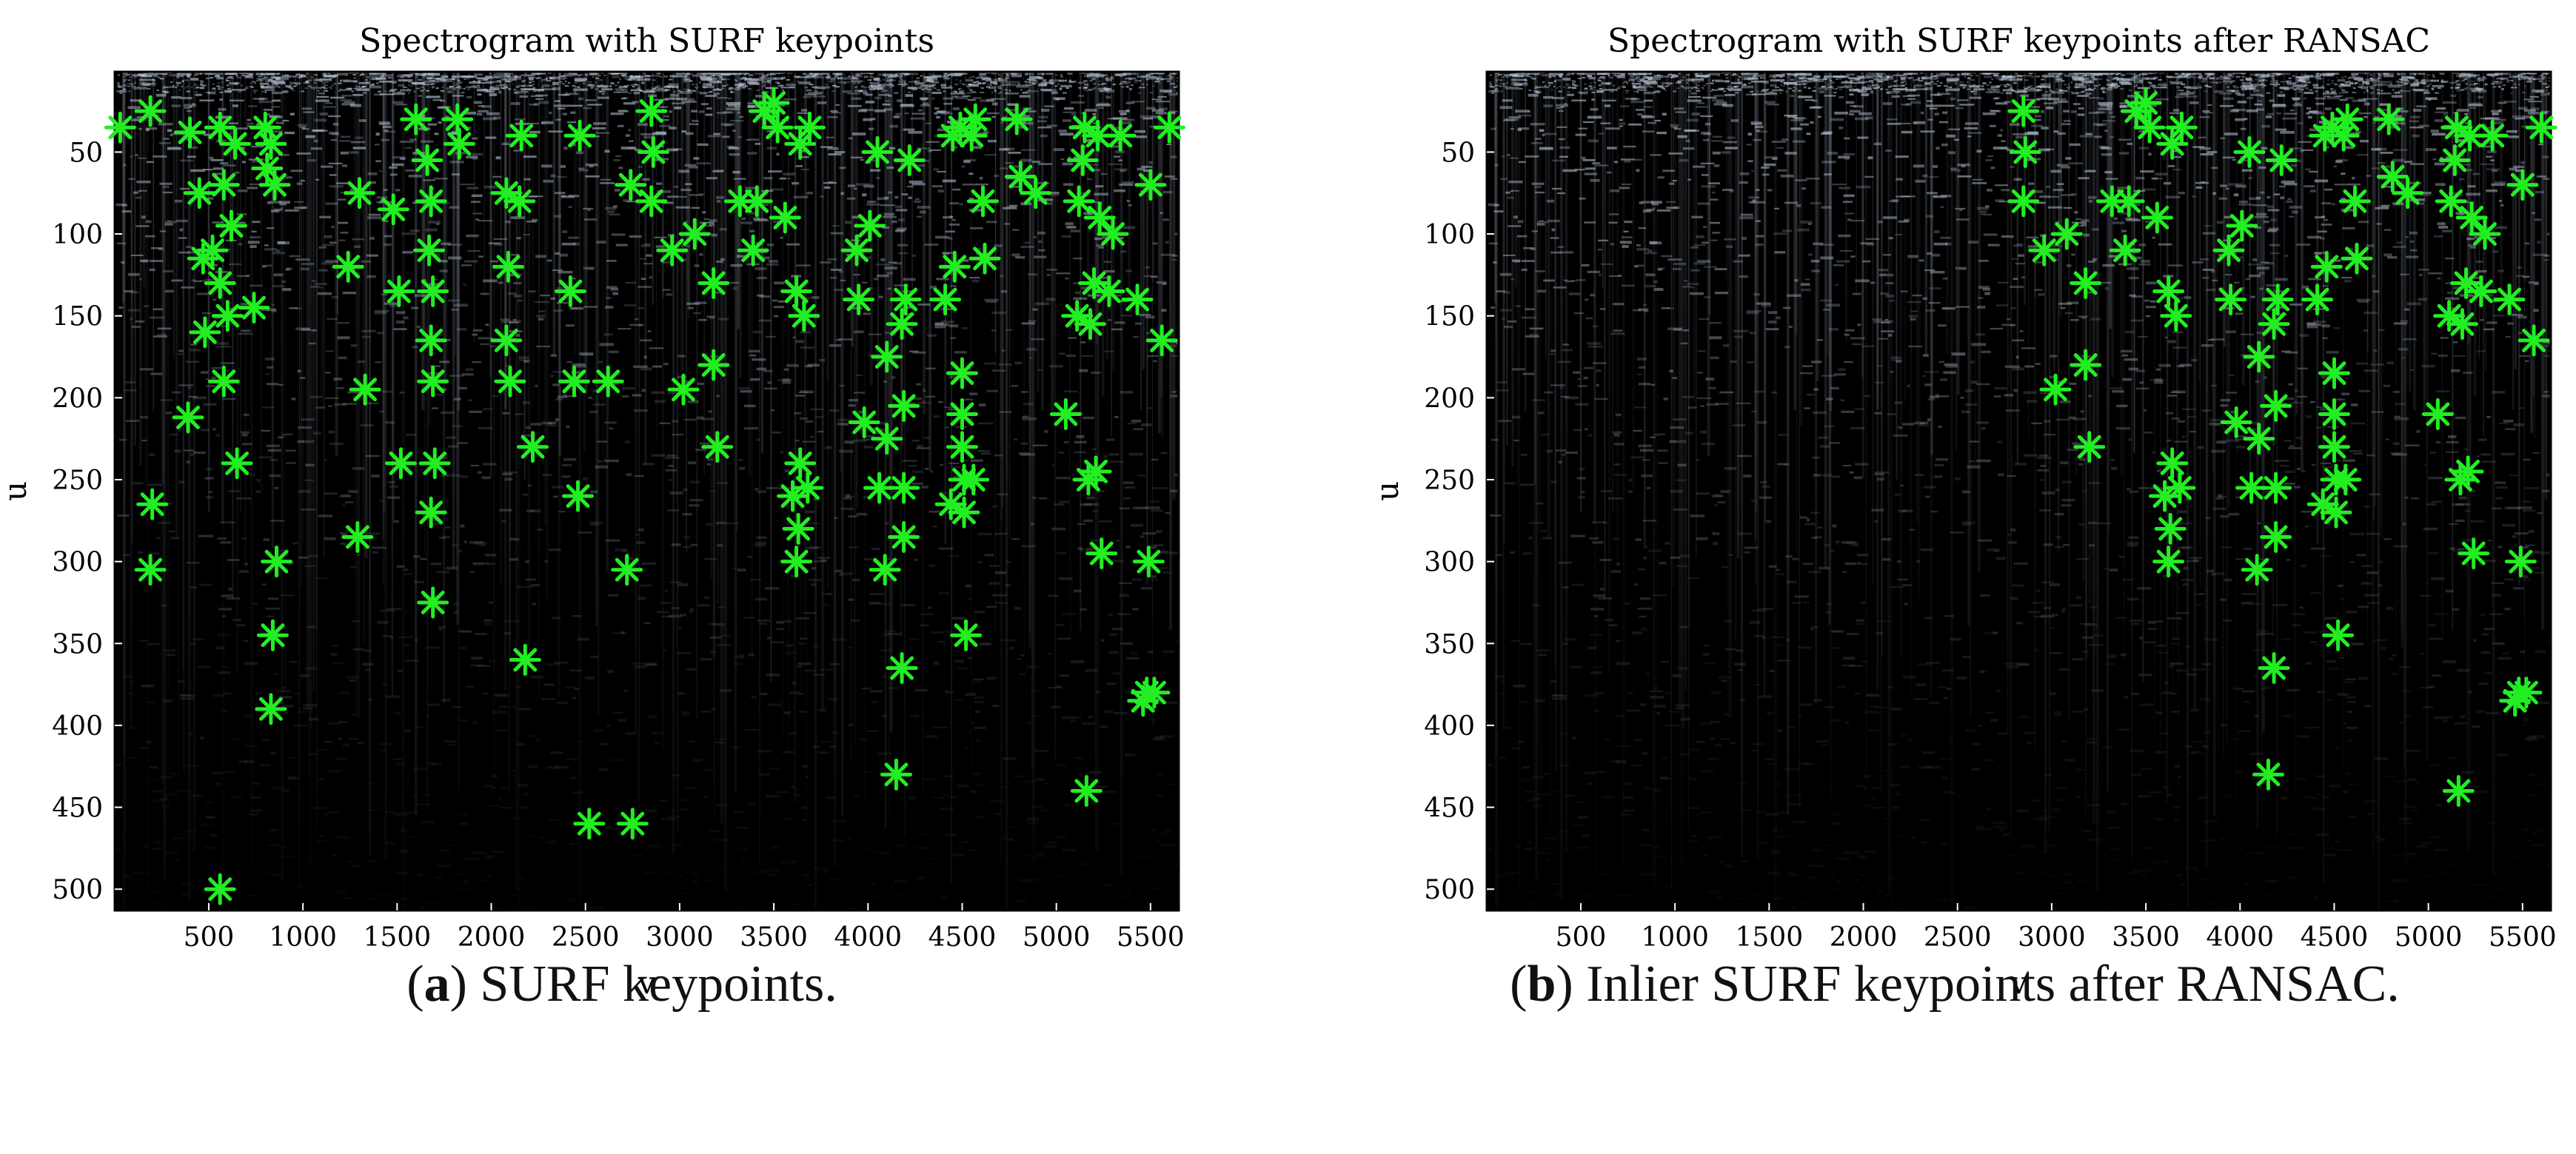 The width and height of the screenshot is (2576, 1154). What do you see at coordinates (1449, 317) in the screenshot?
I see `y-tick-label: 150` at bounding box center [1449, 317].